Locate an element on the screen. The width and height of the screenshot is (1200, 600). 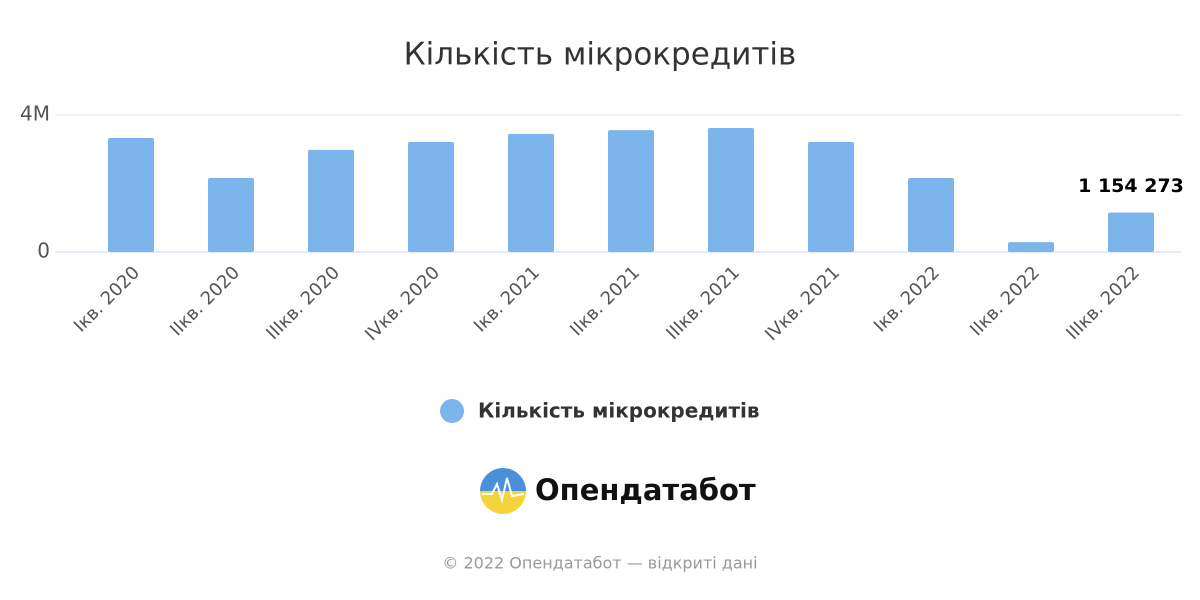
x-tick-label: Iкв. 2022 is located at coordinates (907, 299).